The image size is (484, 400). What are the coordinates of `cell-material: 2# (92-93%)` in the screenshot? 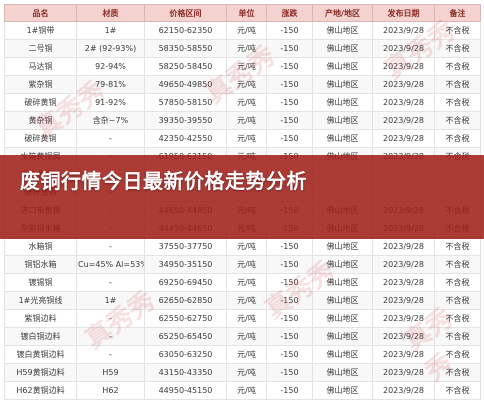 It's located at (110, 48).